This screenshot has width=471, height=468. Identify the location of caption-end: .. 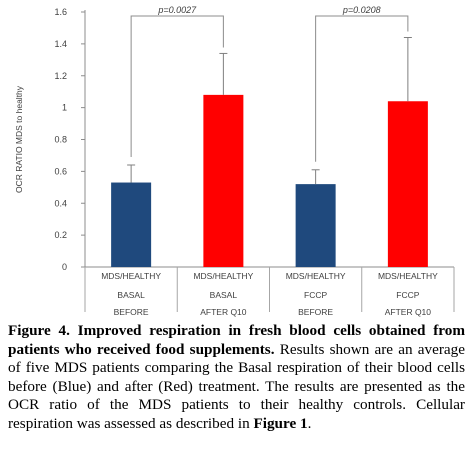
(309, 423).